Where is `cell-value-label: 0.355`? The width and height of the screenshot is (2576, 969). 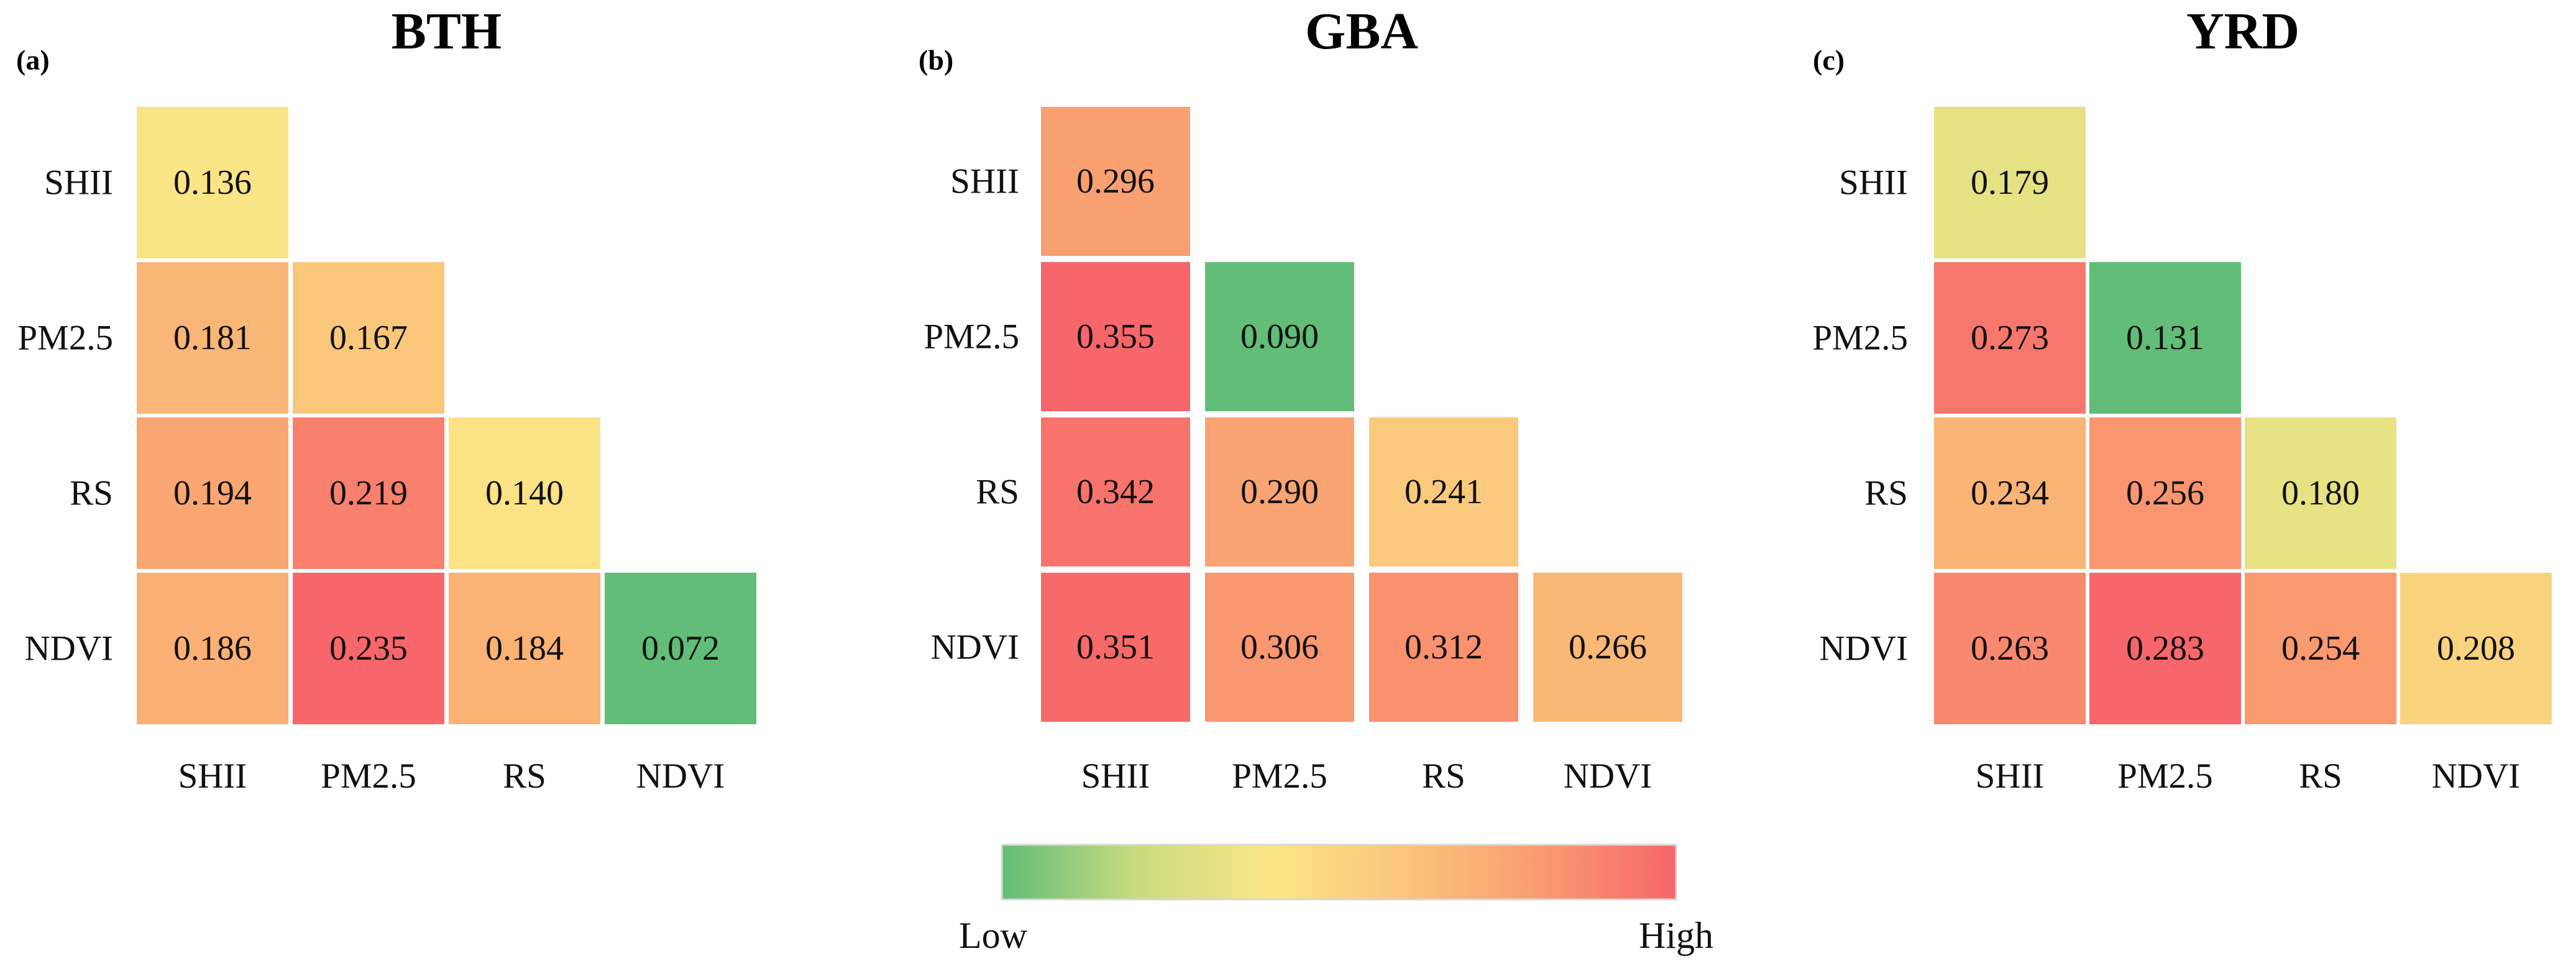
cell-value-label: 0.355 is located at coordinates (1115, 336).